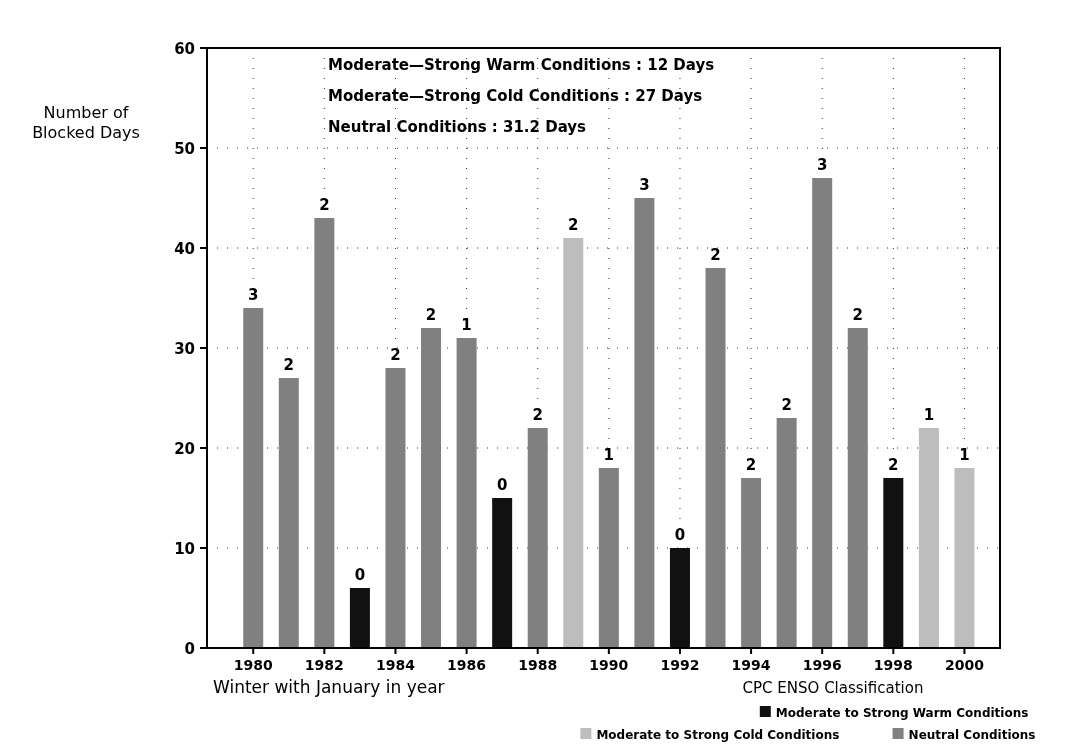 Image resolution: width=1066 pixels, height=744 pixels. What do you see at coordinates (329, 687) in the screenshot?
I see `x-axis-title: Winter with January in year` at bounding box center [329, 687].